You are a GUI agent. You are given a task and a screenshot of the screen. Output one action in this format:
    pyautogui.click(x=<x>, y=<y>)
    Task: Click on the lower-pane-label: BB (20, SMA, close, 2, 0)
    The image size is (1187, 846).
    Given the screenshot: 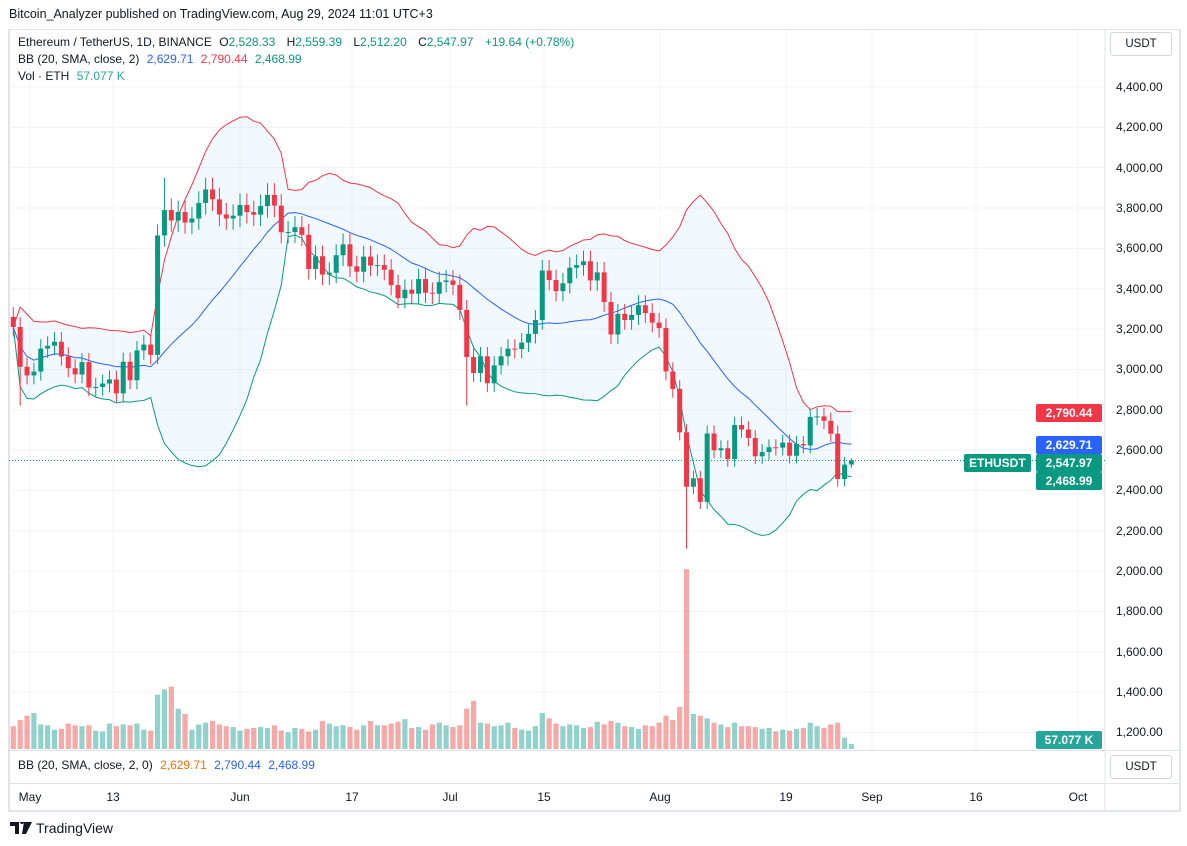 What is the action you would take?
    pyautogui.click(x=85, y=765)
    